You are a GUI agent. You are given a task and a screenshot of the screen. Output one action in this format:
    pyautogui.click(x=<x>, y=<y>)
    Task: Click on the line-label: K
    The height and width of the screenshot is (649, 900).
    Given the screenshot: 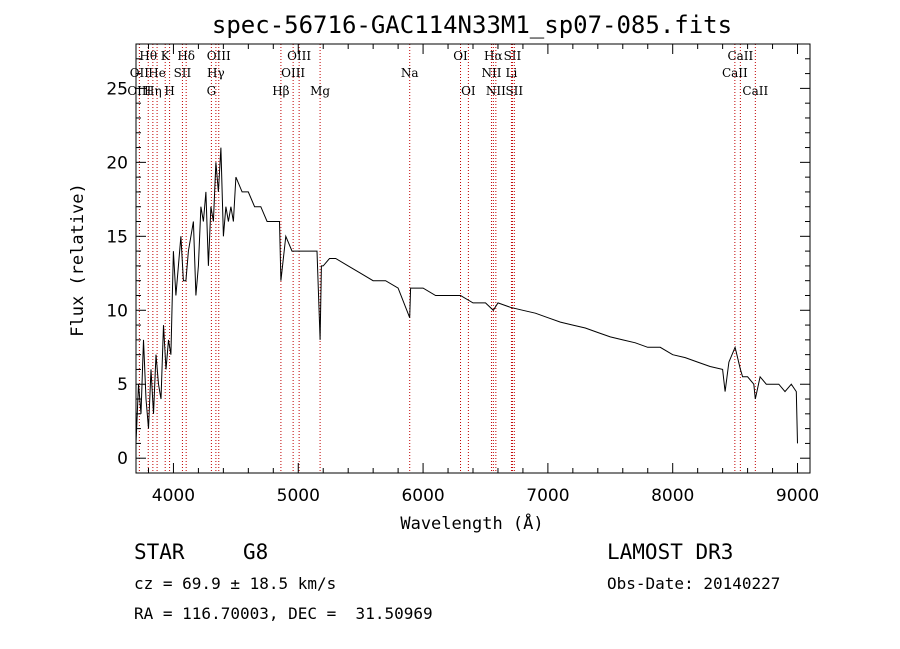 What is the action you would take?
    pyautogui.click(x=166, y=56)
    